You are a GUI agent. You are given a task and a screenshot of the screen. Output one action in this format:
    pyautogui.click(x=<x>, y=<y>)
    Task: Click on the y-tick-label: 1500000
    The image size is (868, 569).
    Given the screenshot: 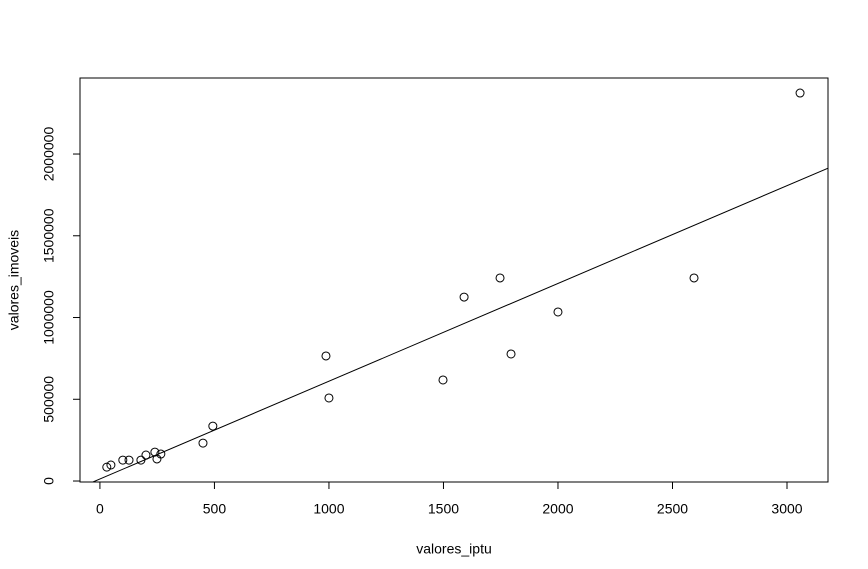 What is the action you would take?
    pyautogui.click(x=49, y=235)
    